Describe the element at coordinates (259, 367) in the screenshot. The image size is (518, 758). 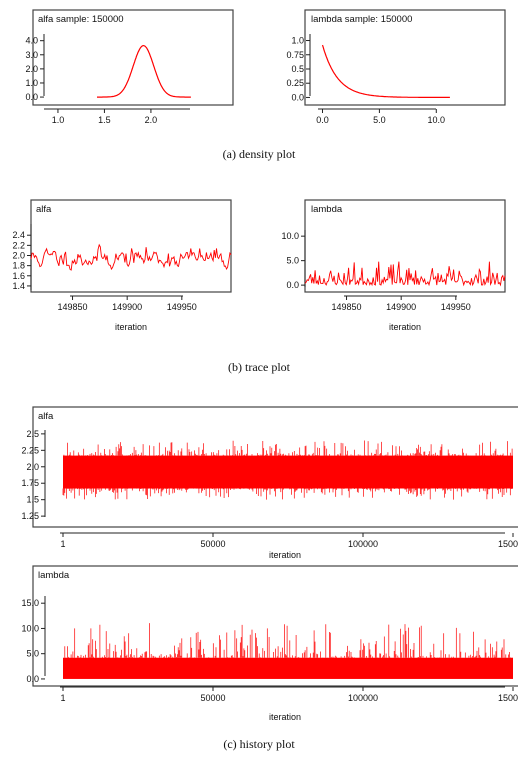
I see `caption-b: (b) trace plot` at that location.